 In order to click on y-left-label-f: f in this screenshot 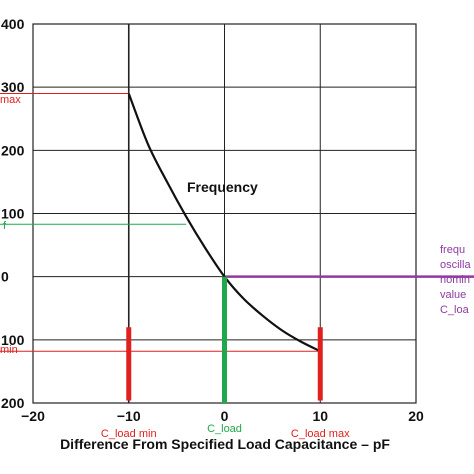, I will do `click(5, 226)`.